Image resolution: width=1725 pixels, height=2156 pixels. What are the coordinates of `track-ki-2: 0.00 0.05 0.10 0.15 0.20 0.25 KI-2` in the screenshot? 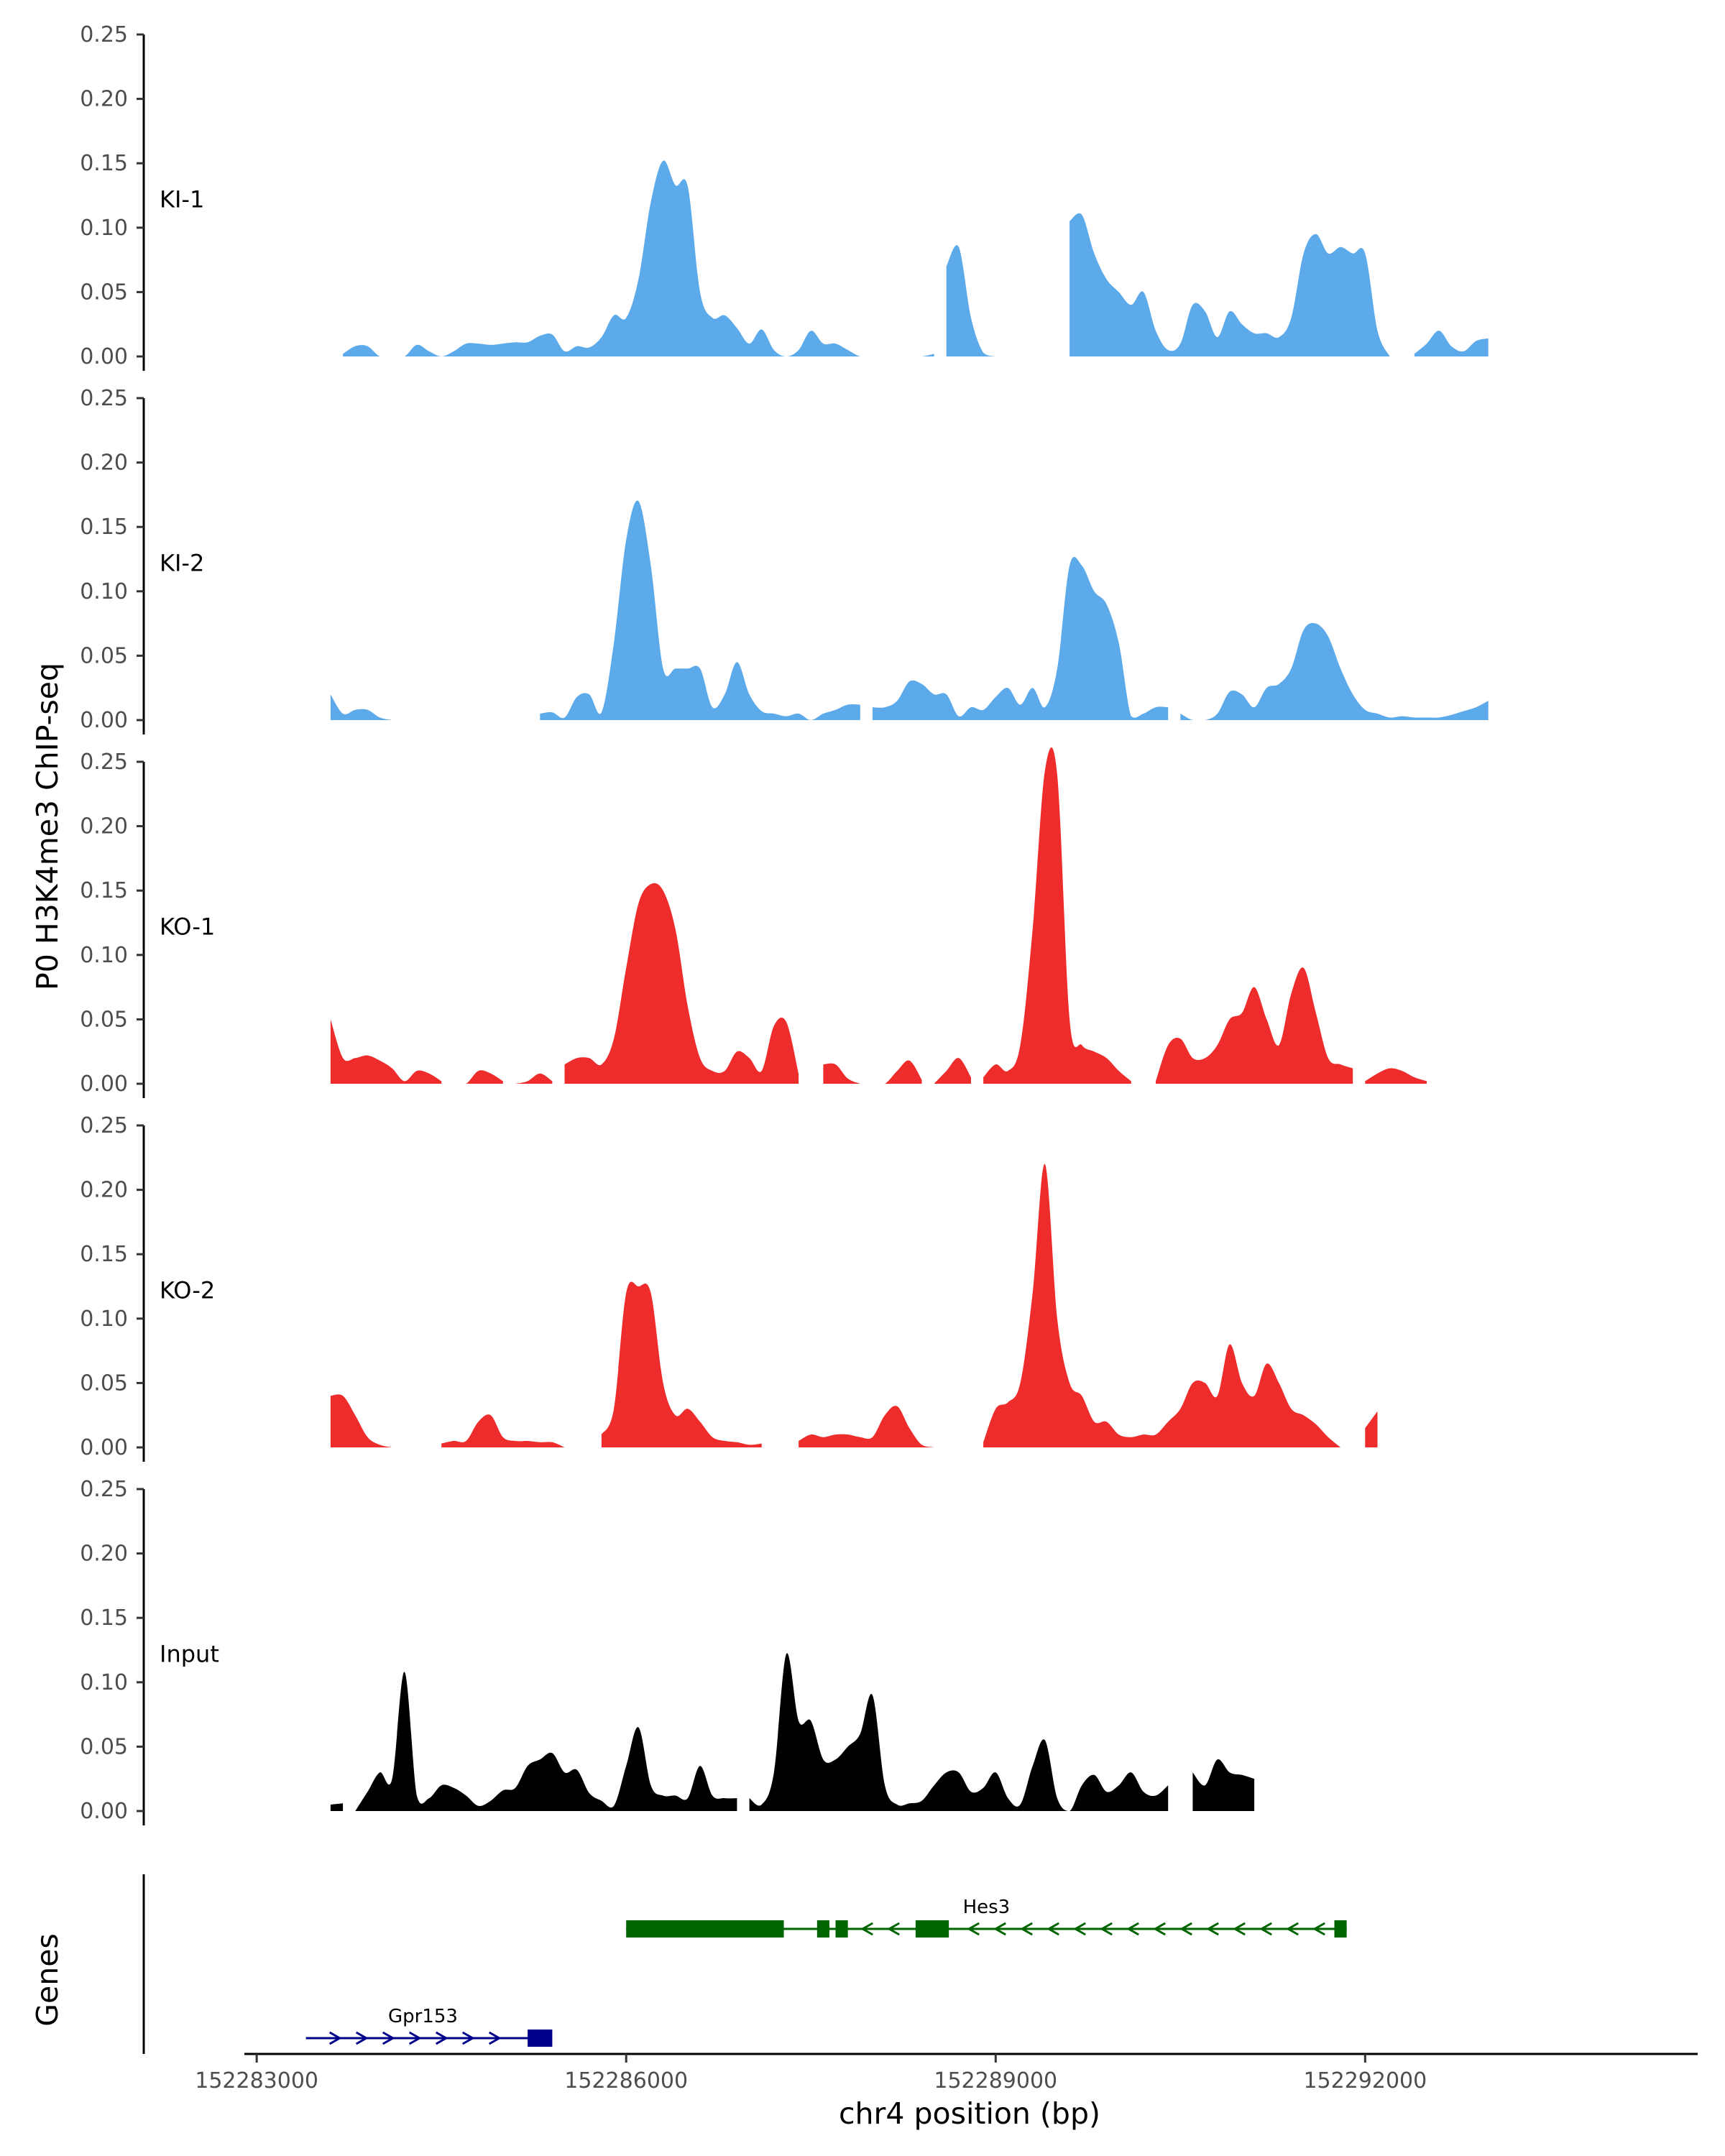 It's located at (784, 560).